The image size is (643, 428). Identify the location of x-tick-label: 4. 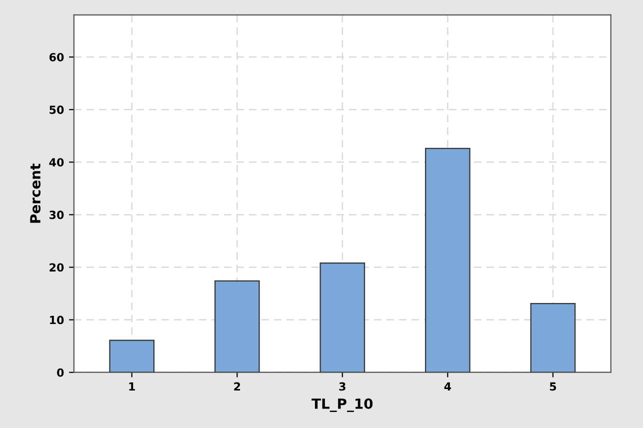
(448, 386).